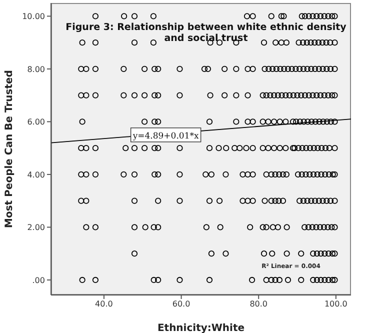 Image resolution: width=368 pixels, height=333 pixels. I want to click on y-axis-title: Most People Can Be Trusted, so click(10, 149).